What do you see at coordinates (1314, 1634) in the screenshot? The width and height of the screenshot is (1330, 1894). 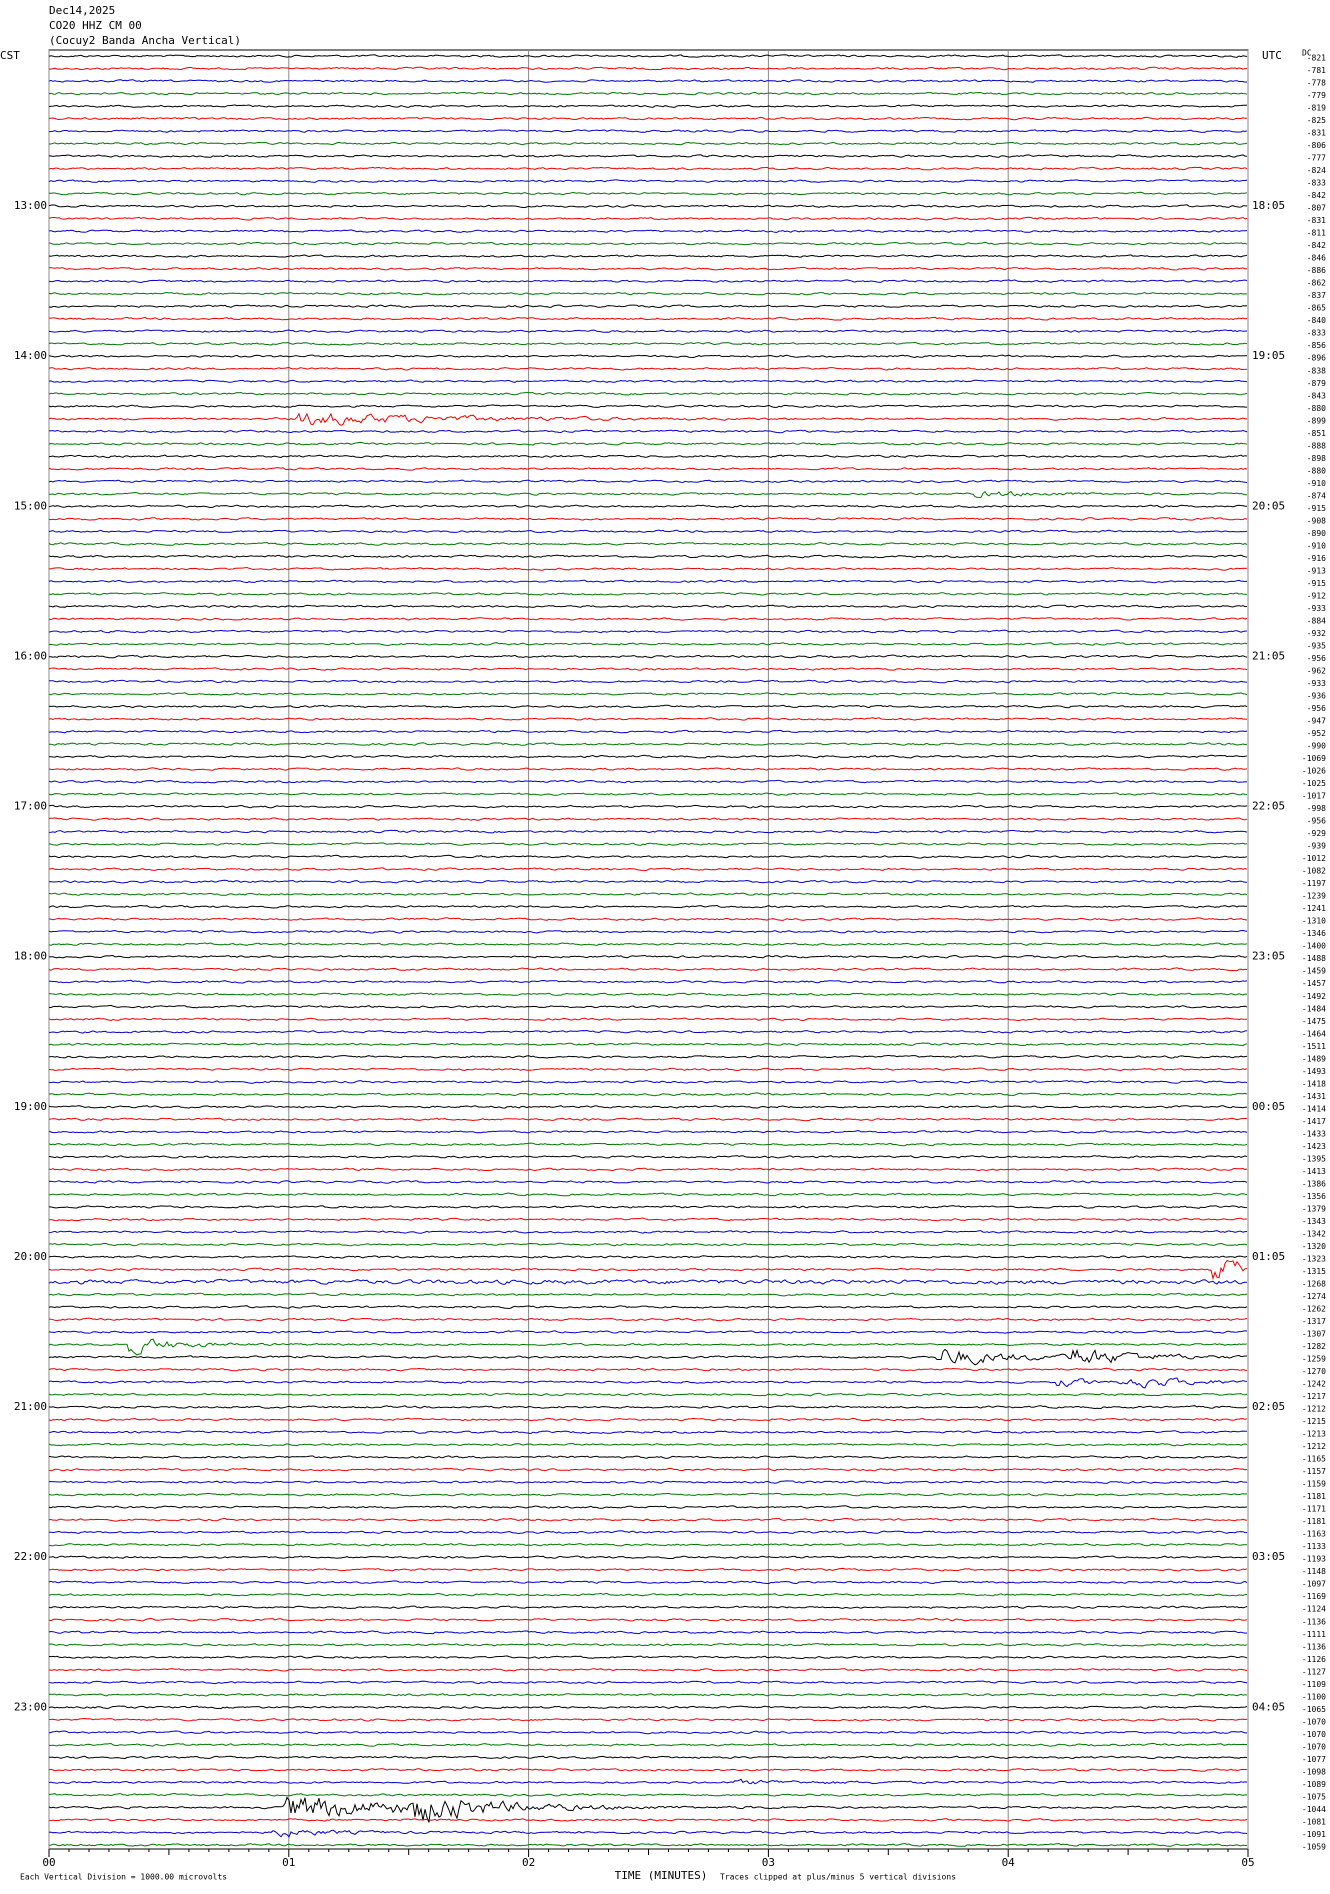 I see `dc-offset: -1111` at bounding box center [1314, 1634].